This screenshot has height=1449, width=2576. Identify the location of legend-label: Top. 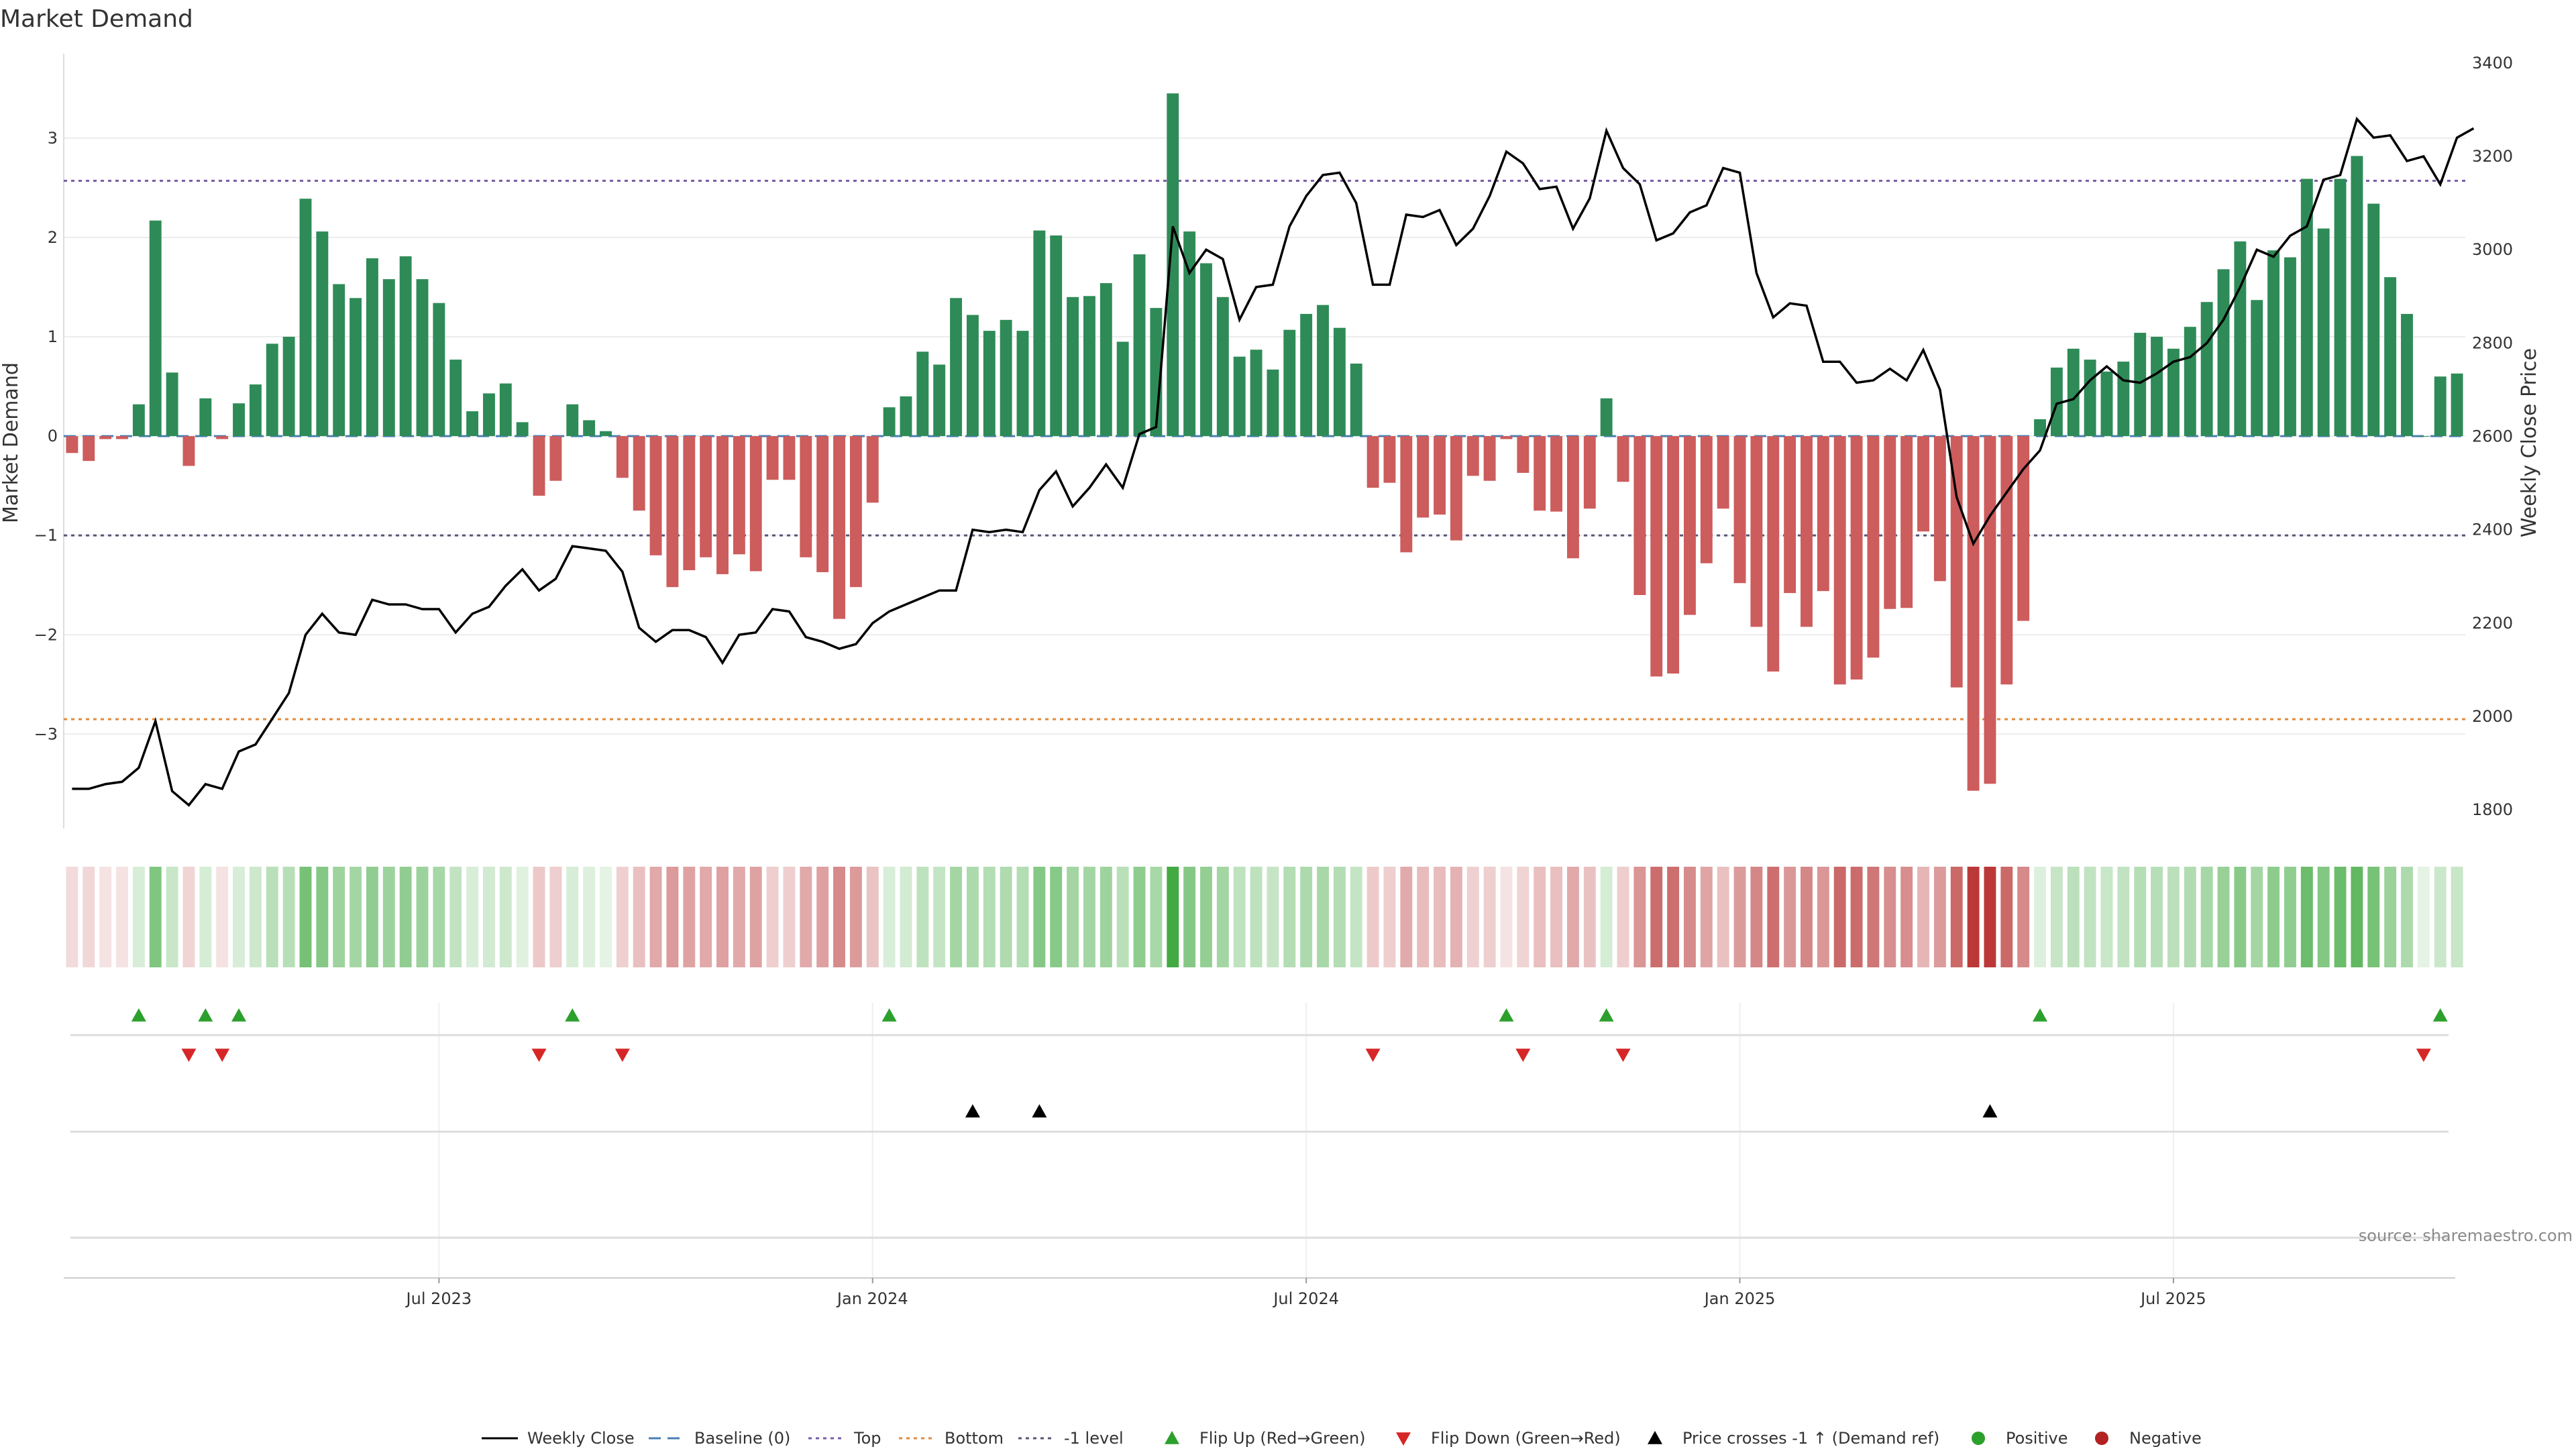
(867, 1438).